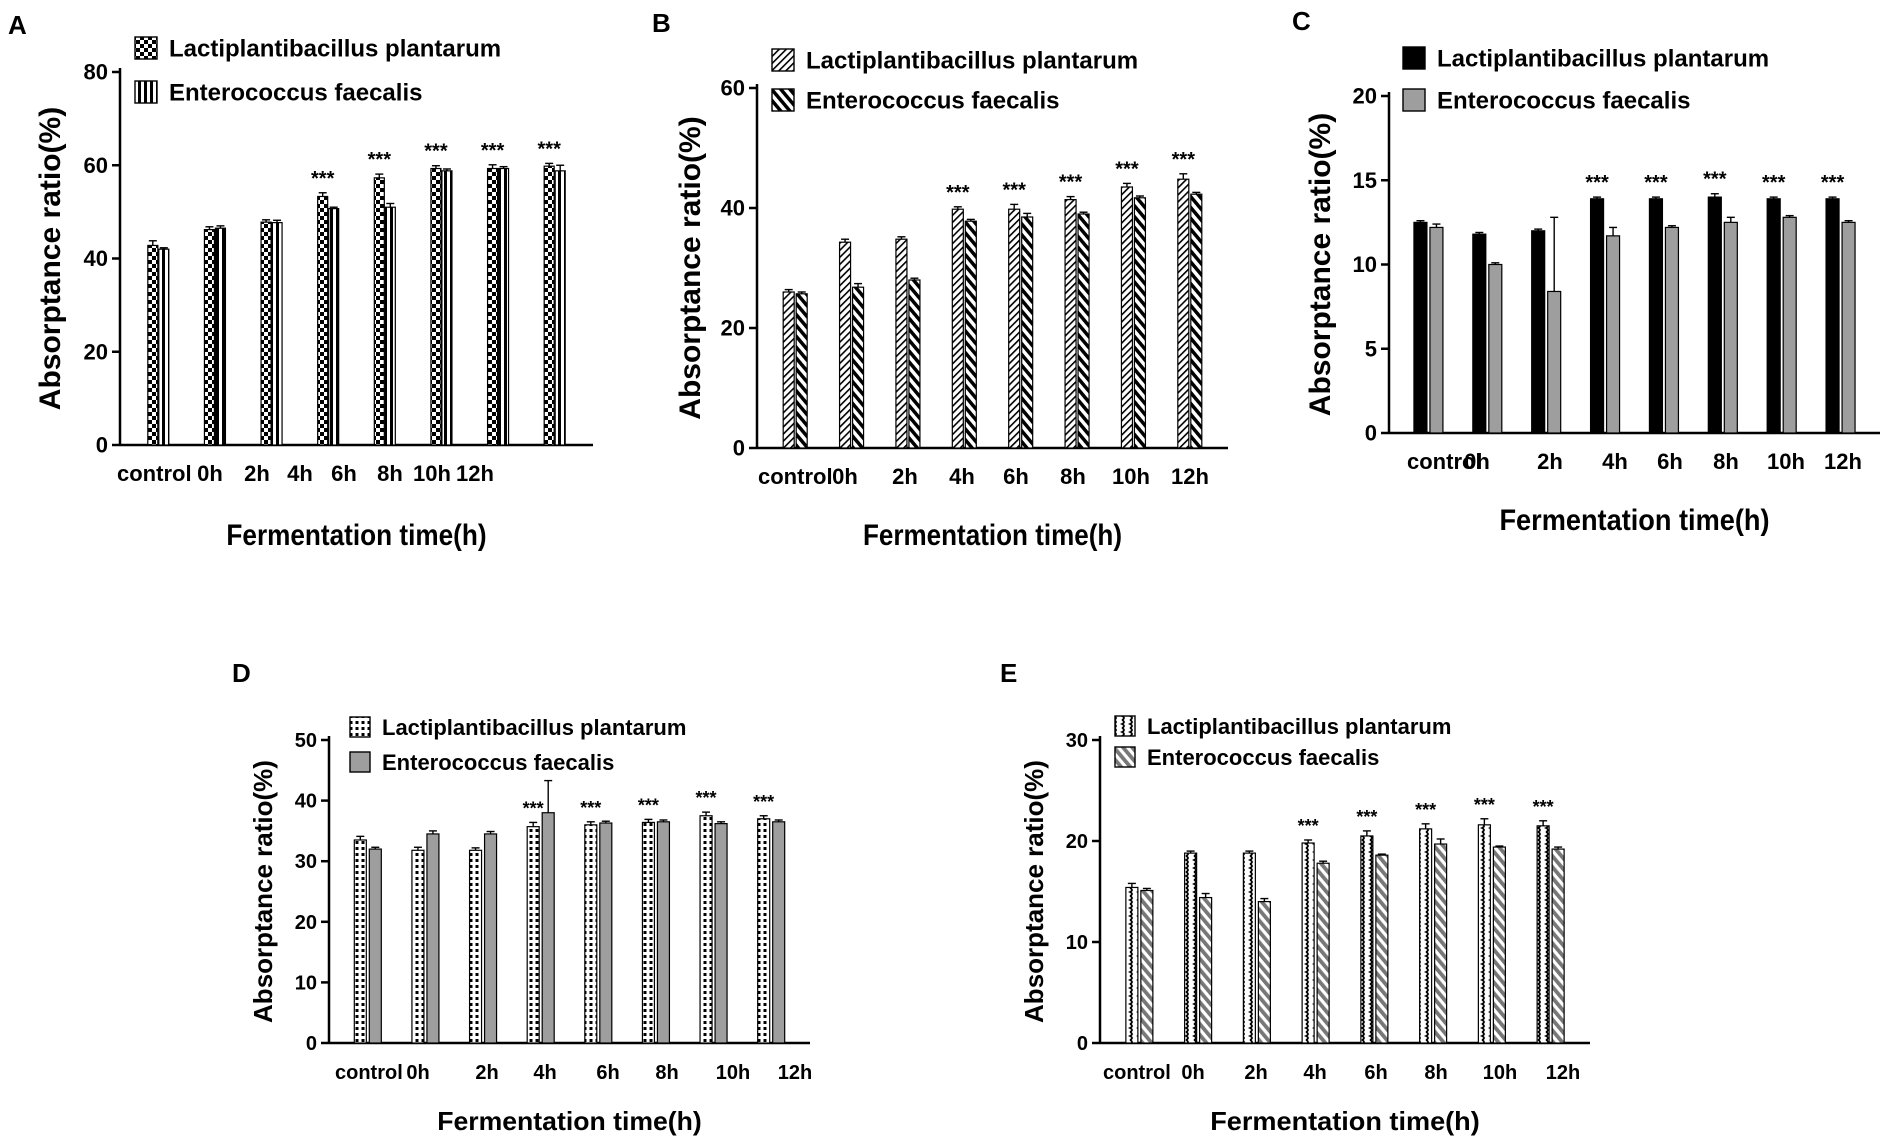 This screenshot has height=1148, width=1902. I want to click on panel-letter: C, so click(1301, 21).